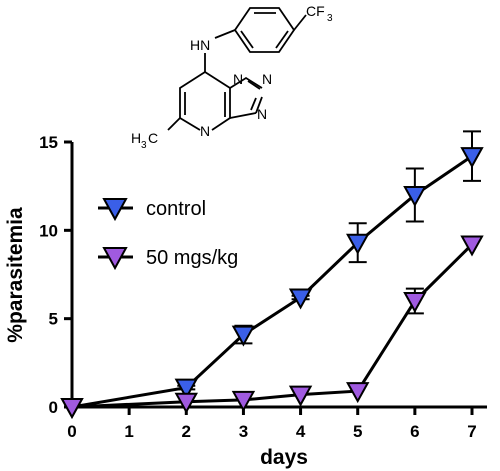 The height and width of the screenshot is (471, 500). What do you see at coordinates (53, 407) in the screenshot?
I see `y-tick-label: 0` at bounding box center [53, 407].